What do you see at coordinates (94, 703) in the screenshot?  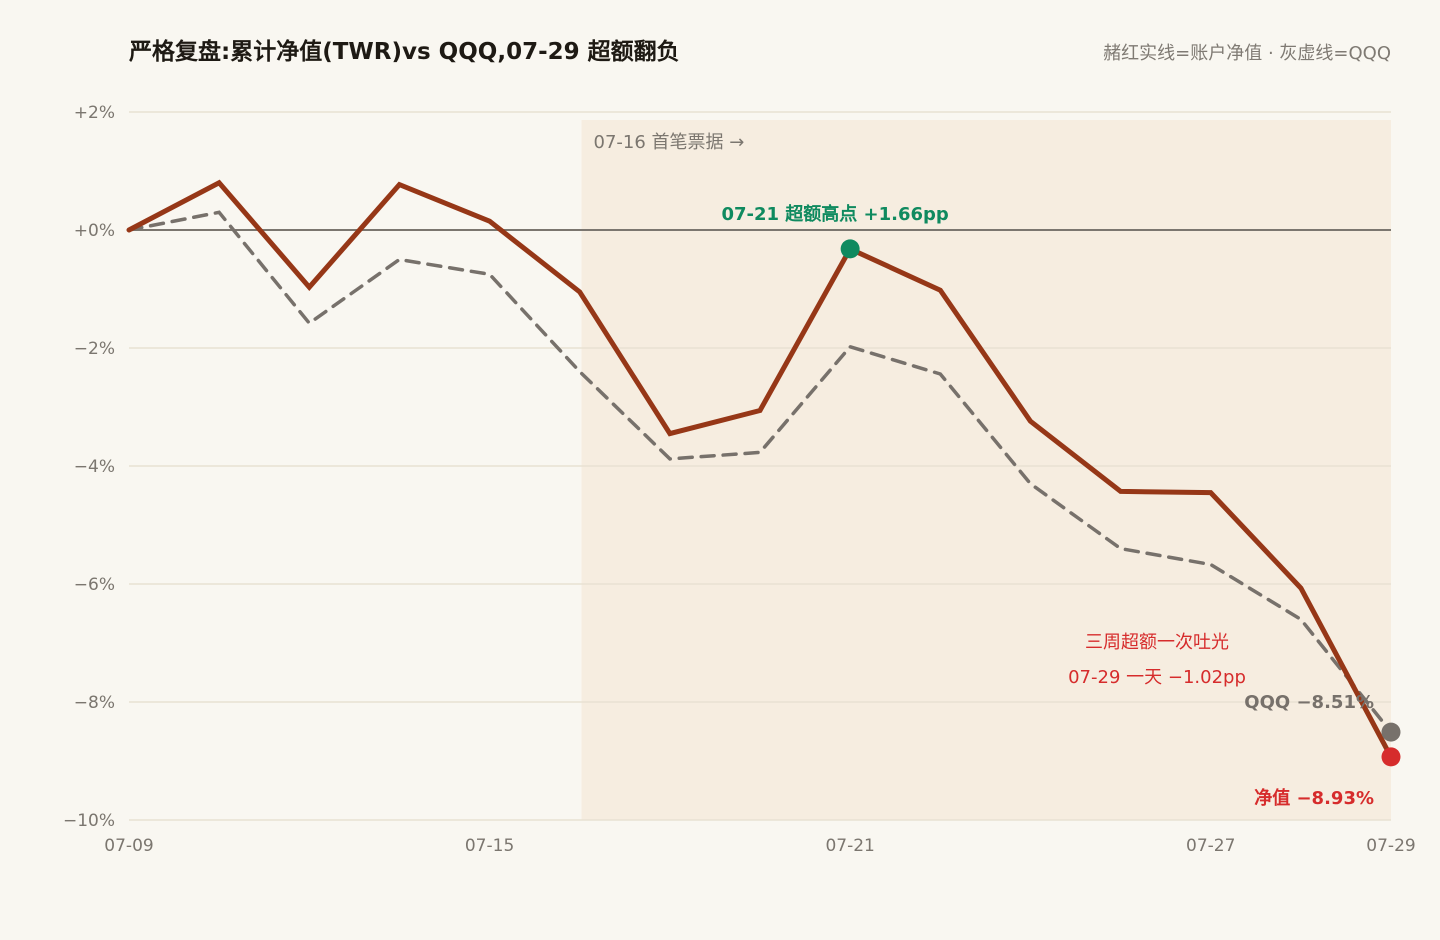 I see `y-tick-label: −8%` at bounding box center [94, 703].